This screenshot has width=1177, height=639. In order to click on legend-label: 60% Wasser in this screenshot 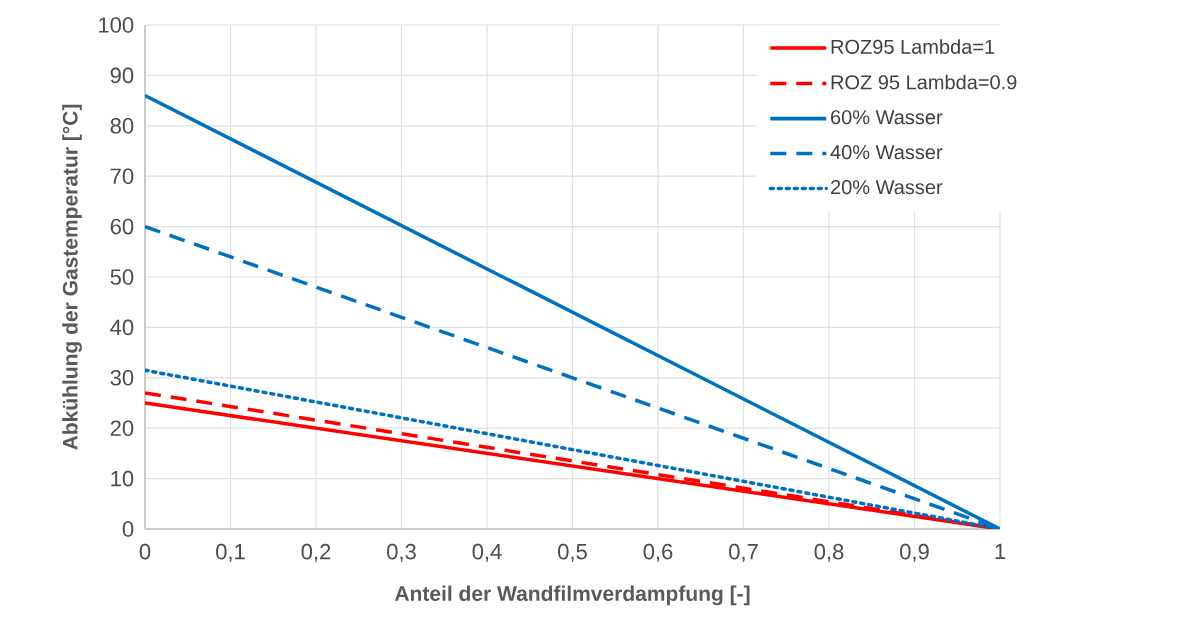, I will do `click(887, 117)`.